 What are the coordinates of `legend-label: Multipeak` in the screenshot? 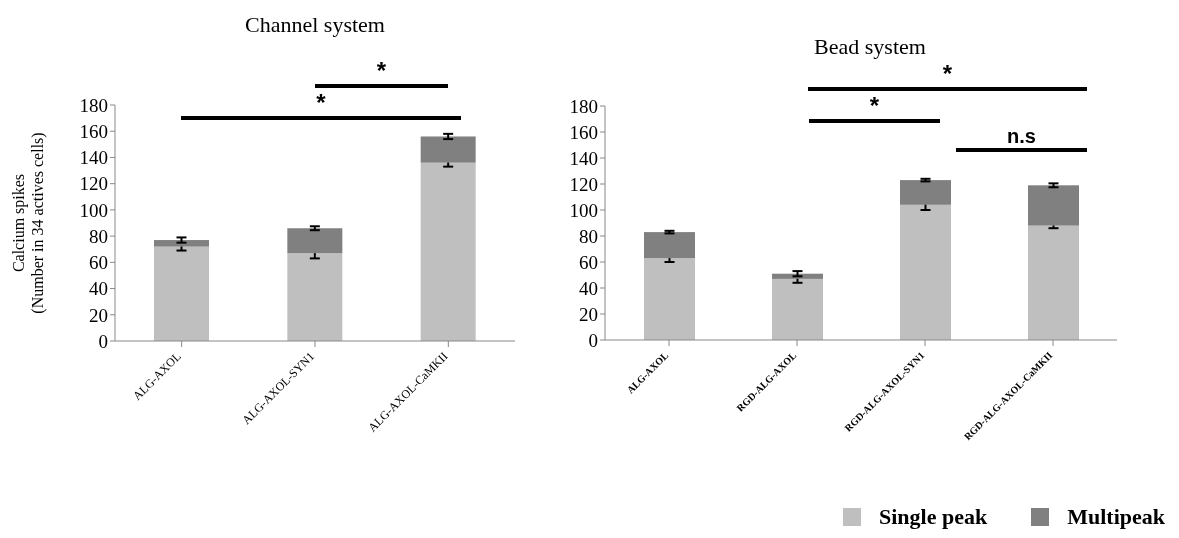 It's located at (1116, 517).